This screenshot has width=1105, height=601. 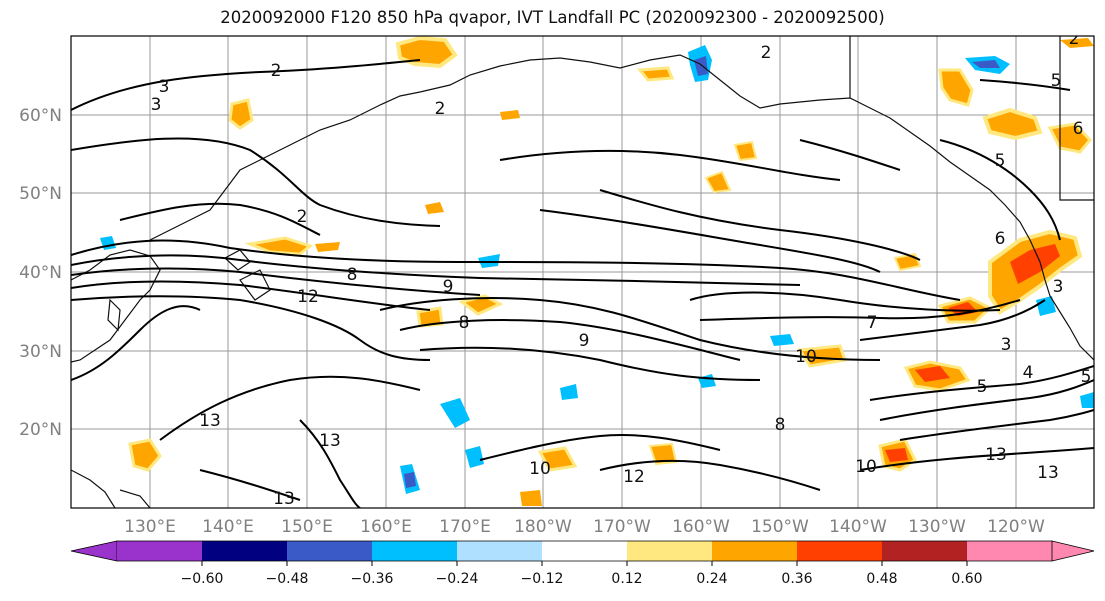 What do you see at coordinates (40, 430) in the screenshot?
I see `lat-tick-label: 20°N` at bounding box center [40, 430].